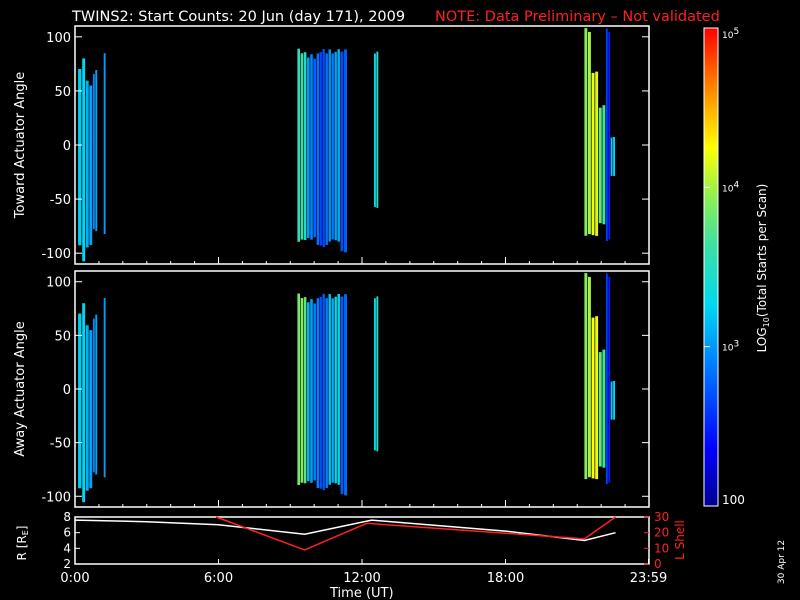 The width and height of the screenshot is (800, 600). What do you see at coordinates (680, 540) in the screenshot?
I see `lshell-axis-label: L Shell` at bounding box center [680, 540].